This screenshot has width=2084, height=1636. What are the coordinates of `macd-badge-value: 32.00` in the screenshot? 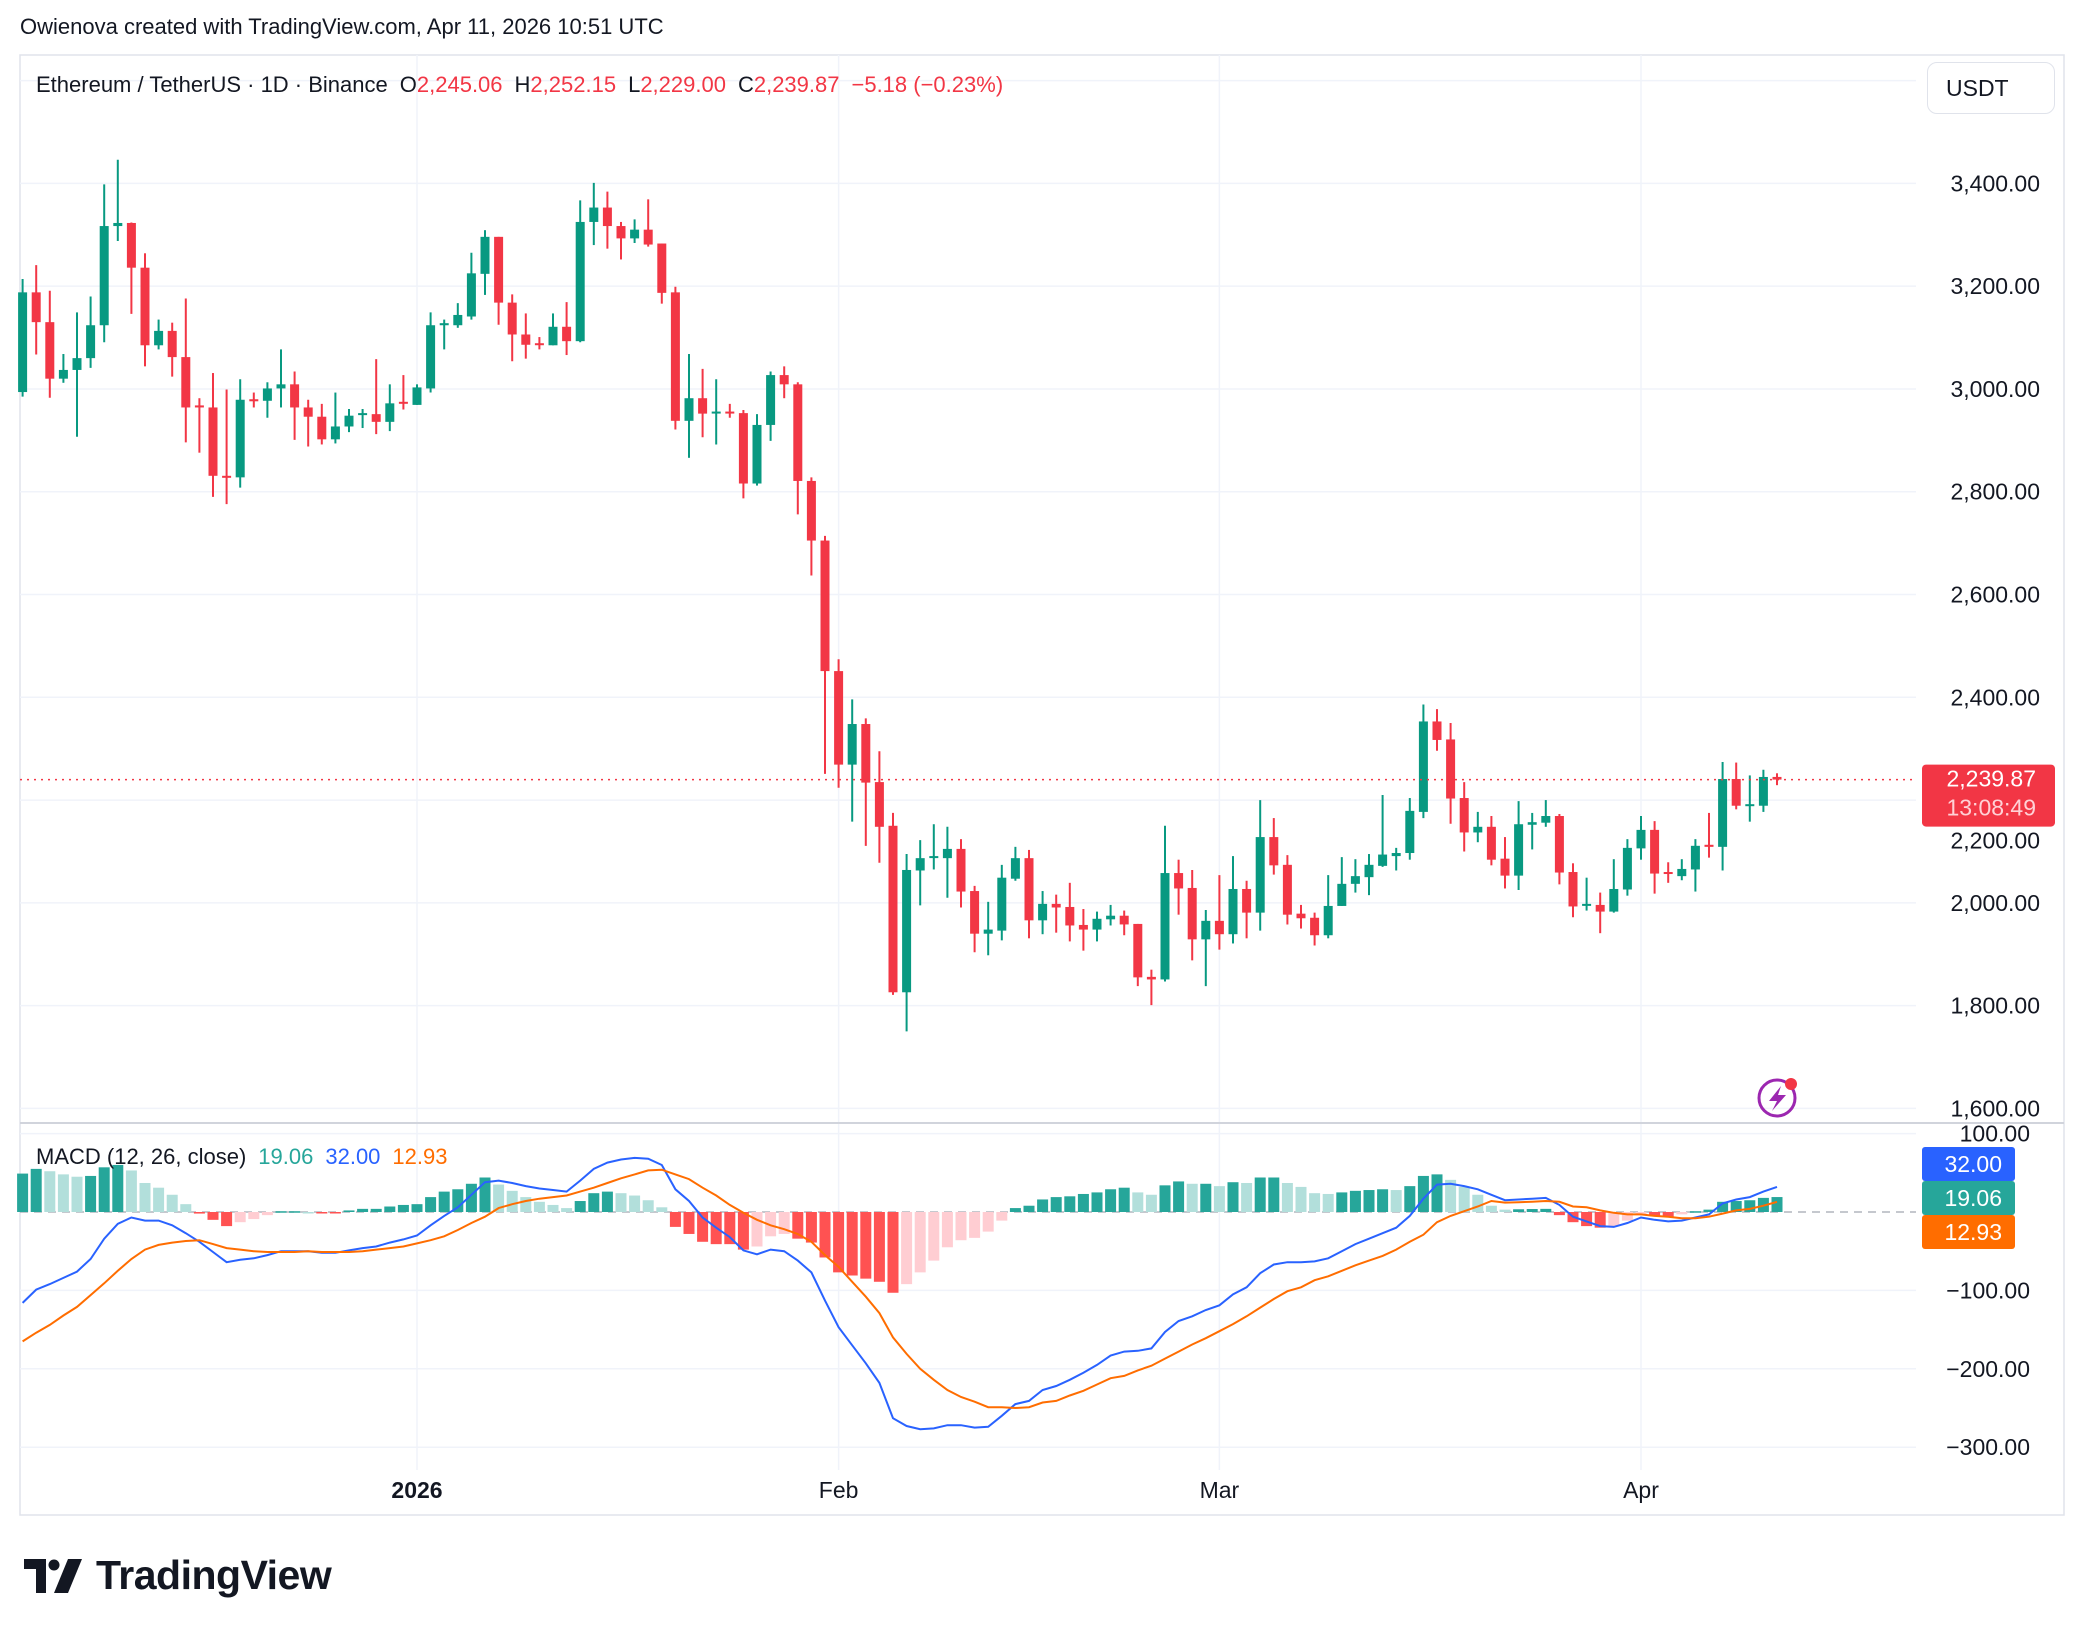 It's located at (1973, 1164).